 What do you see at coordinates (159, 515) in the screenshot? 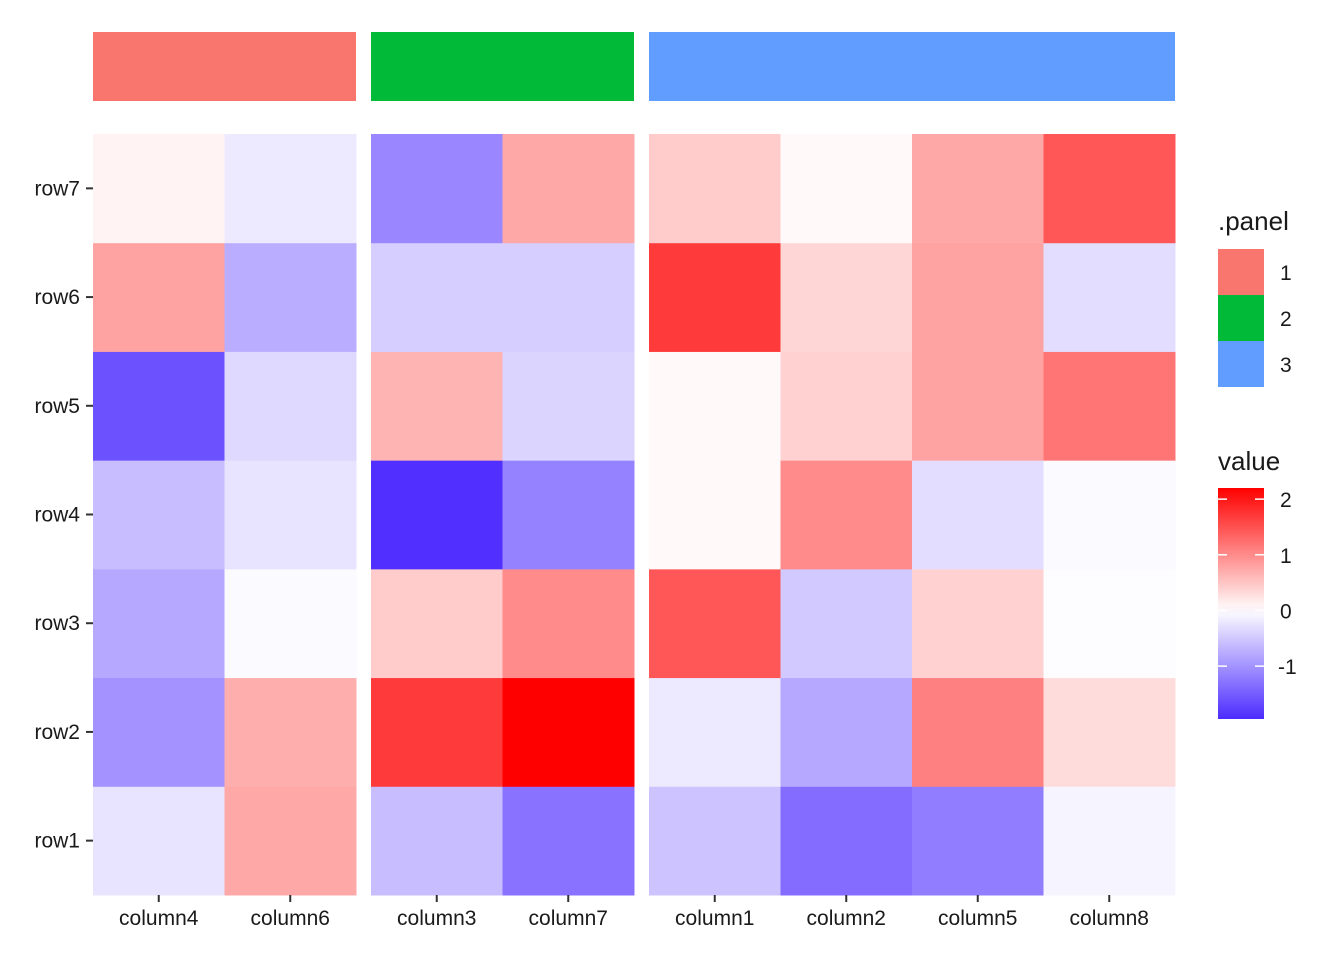
I see `cell-column4-row4` at bounding box center [159, 515].